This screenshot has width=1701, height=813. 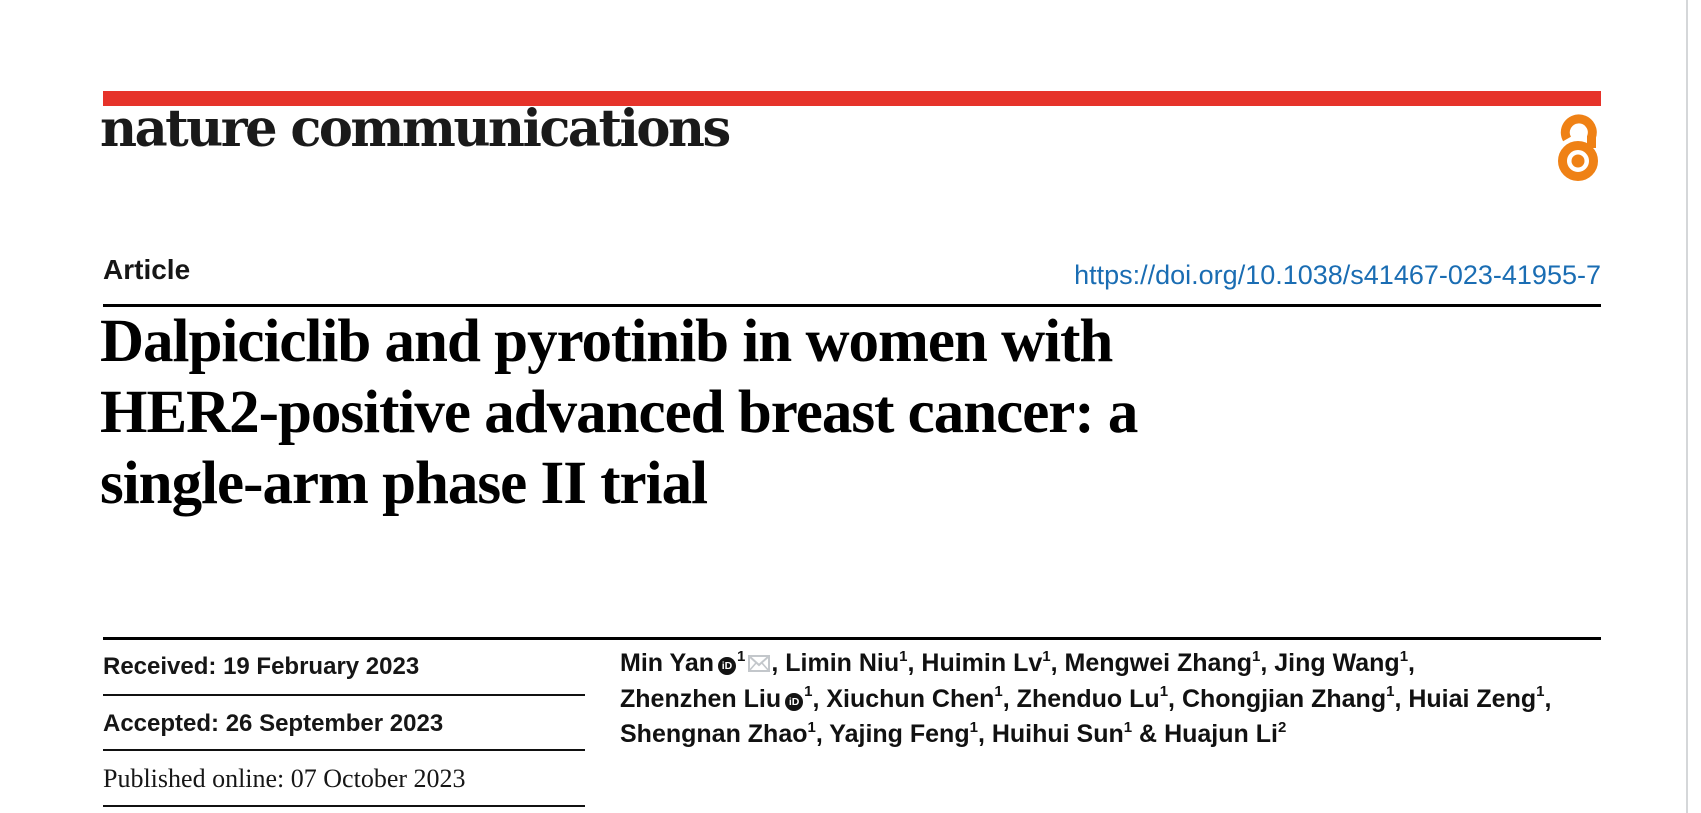 What do you see at coordinates (147, 269) in the screenshot?
I see `article-type-label: Article` at bounding box center [147, 269].